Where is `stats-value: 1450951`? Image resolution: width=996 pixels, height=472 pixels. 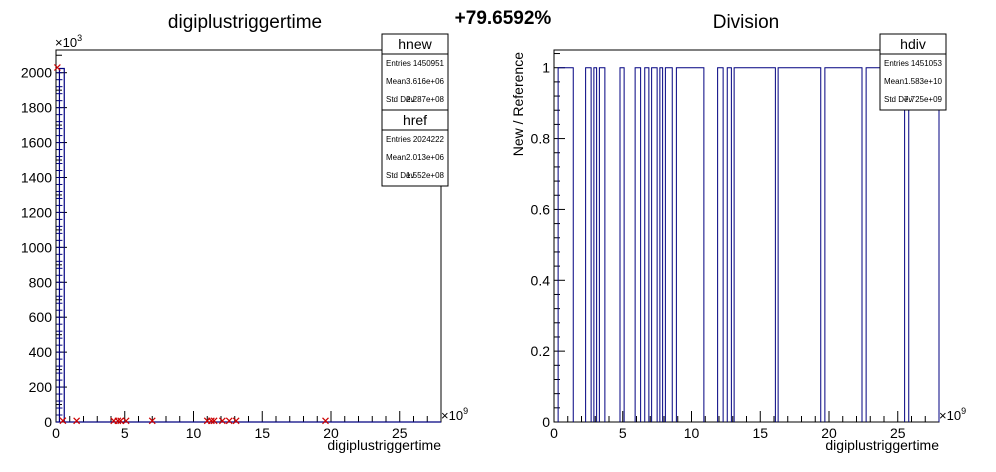 stats-value: 1450951 is located at coordinates (429, 63).